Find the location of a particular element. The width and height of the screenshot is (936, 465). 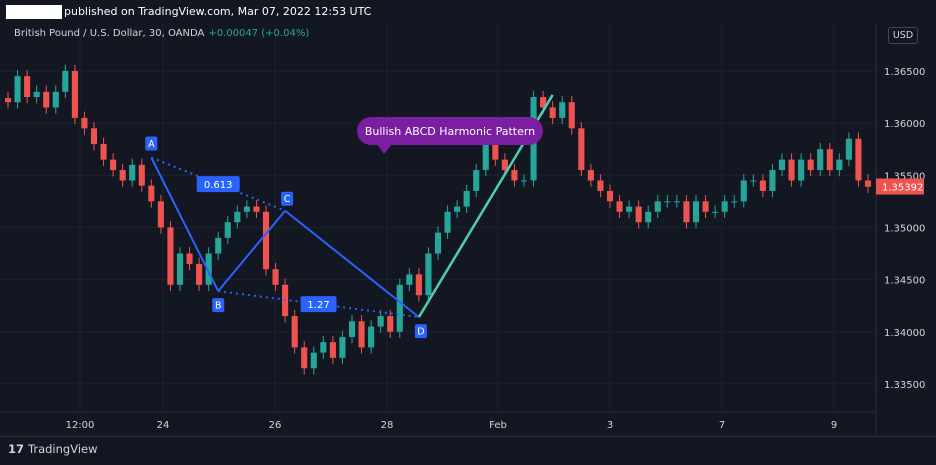

tradingview-logo-text: TradingView is located at coordinates (63, 449).